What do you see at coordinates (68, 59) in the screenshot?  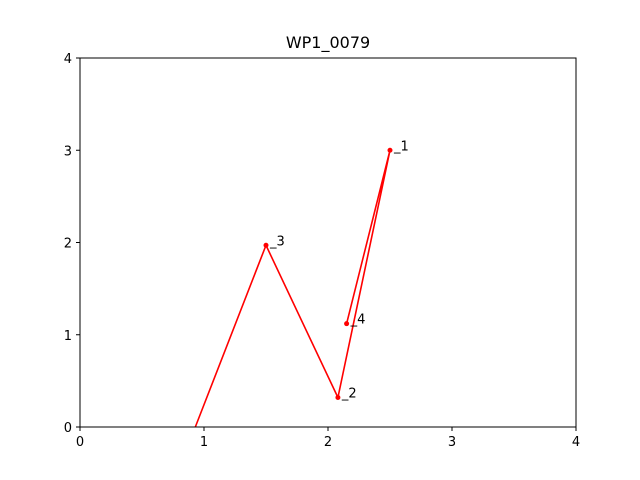 I see `y-tick-label: 4` at bounding box center [68, 59].